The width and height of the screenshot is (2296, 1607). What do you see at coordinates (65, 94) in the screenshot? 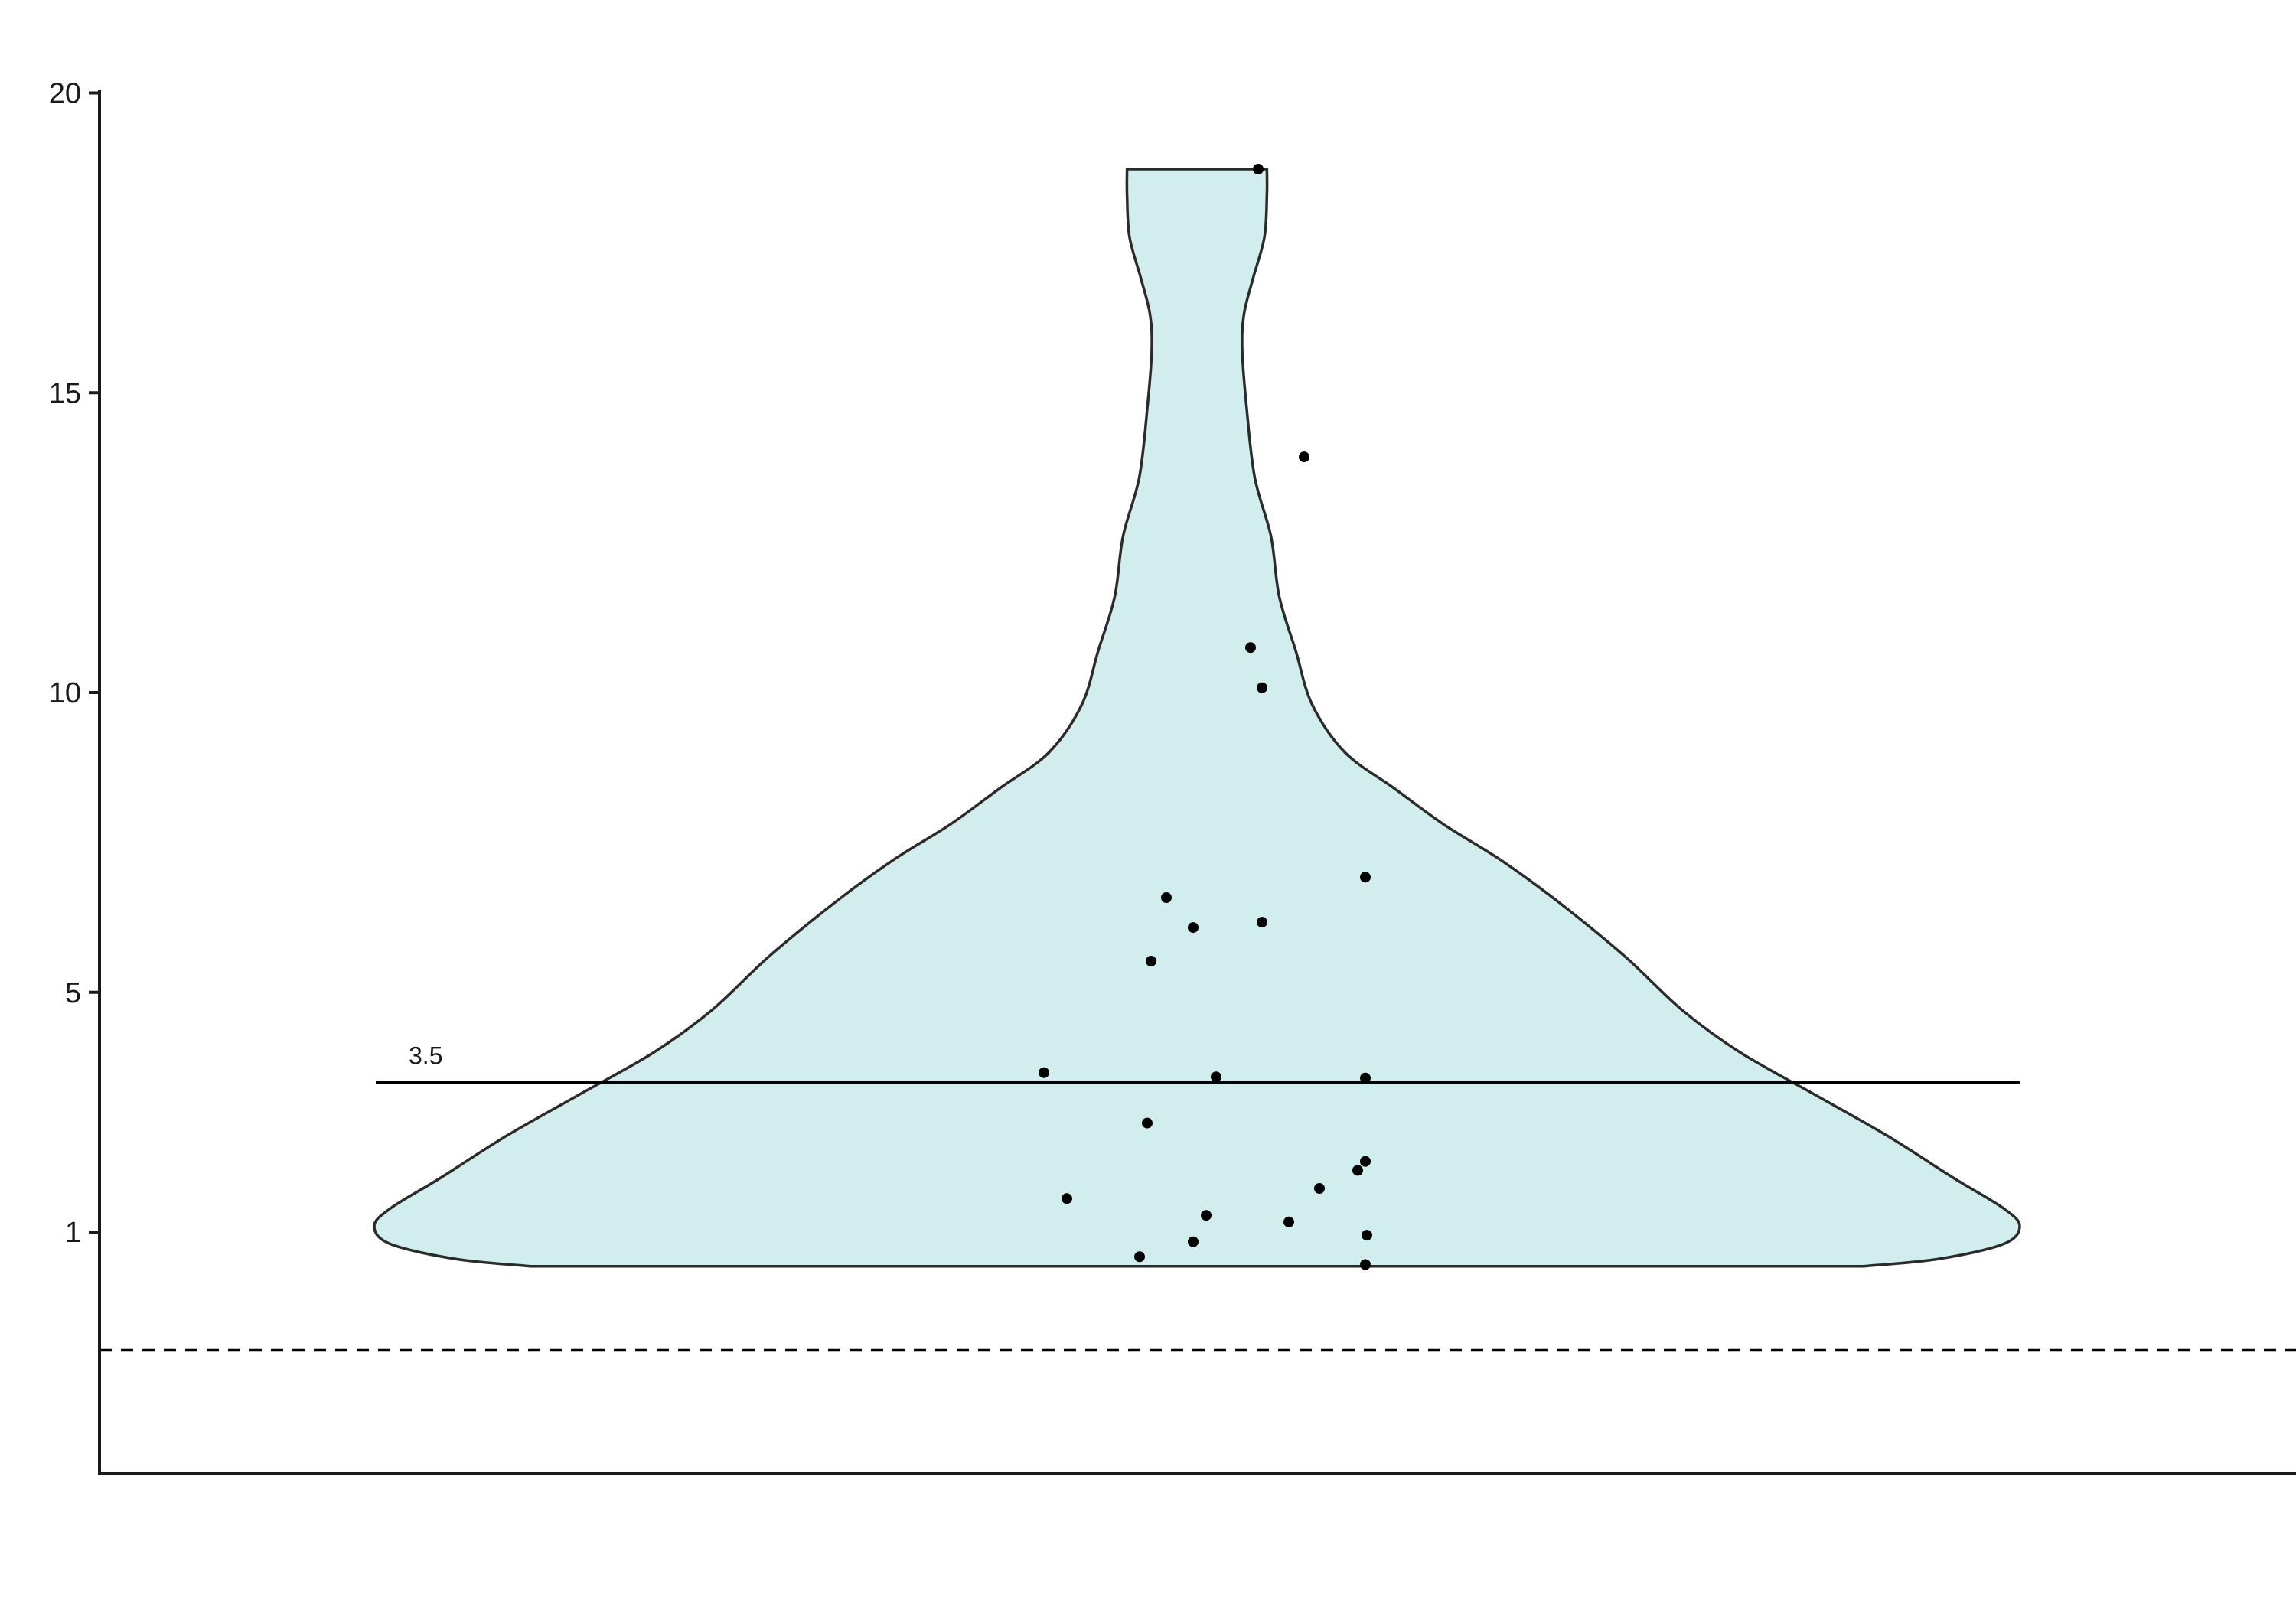
I see `y-tick-label: 20` at bounding box center [65, 94].